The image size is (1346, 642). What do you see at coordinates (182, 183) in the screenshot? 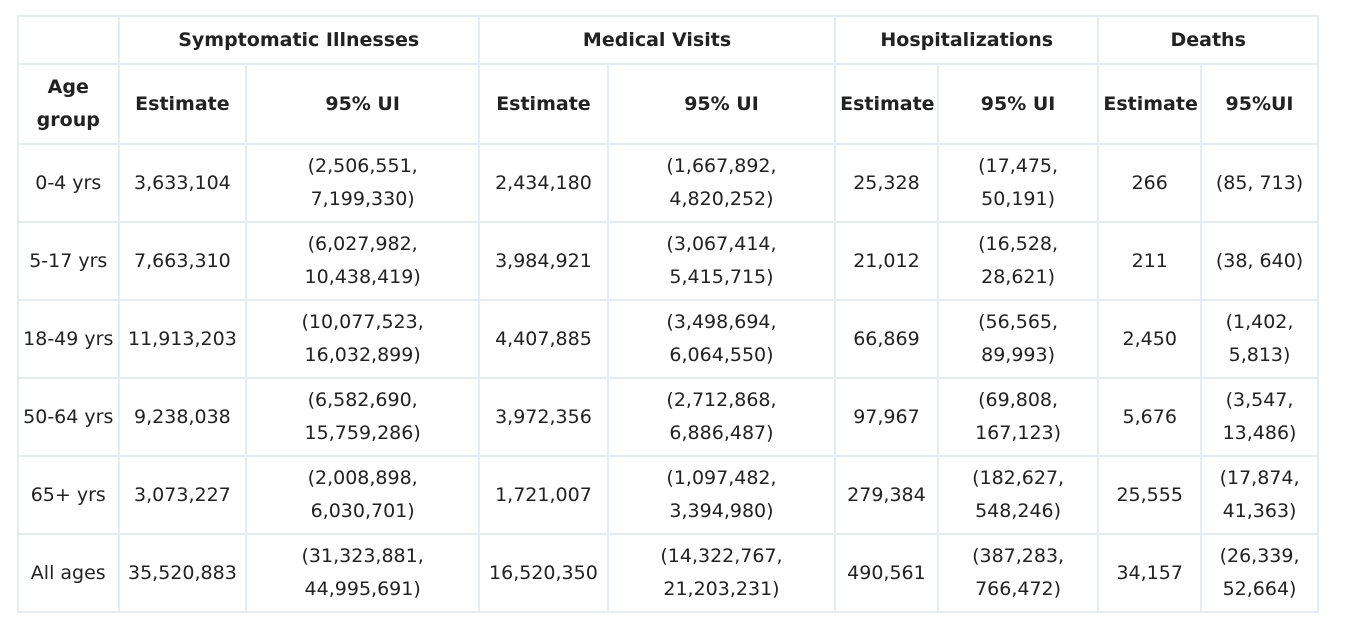
I see `symptomatic-estimate-cell: 3,633,104` at bounding box center [182, 183].